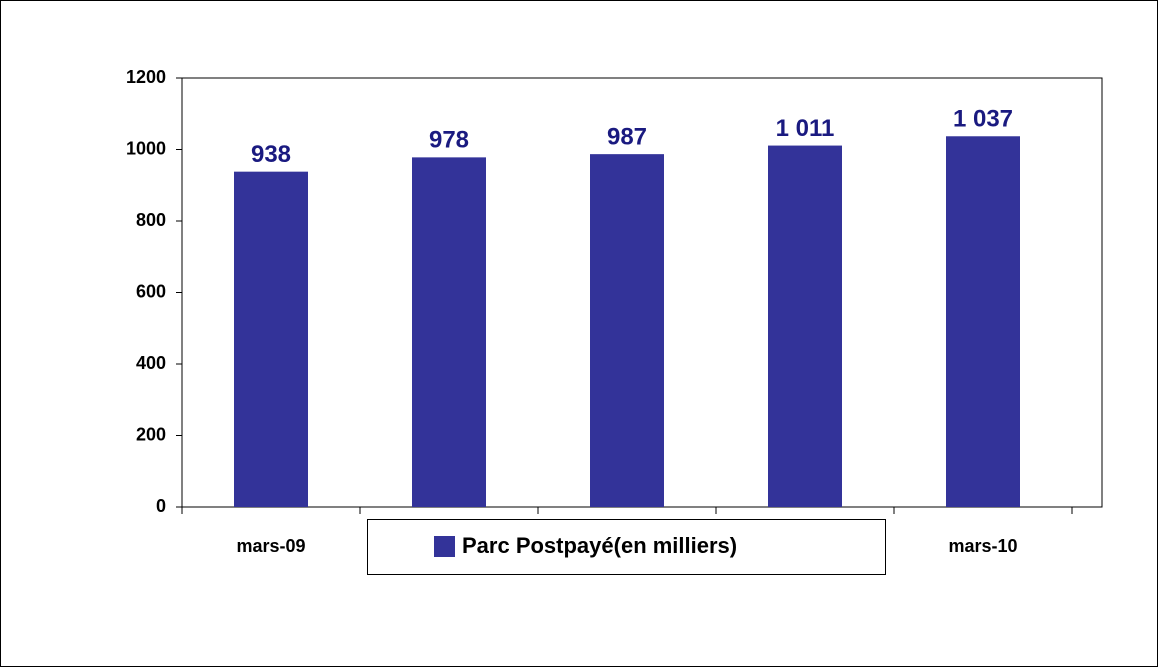  I want to click on y-tick-label: 1000, so click(146, 148).